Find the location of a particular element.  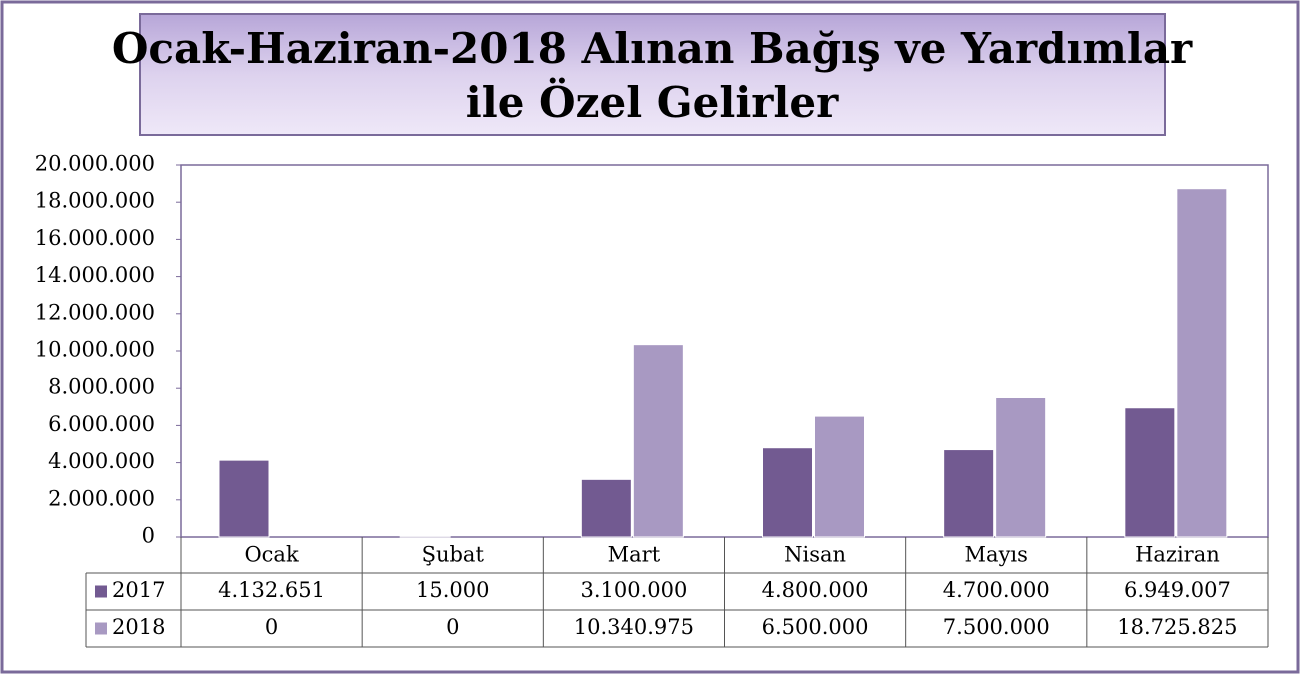

y-tick-label: 10.000.000 is located at coordinates (95, 350).